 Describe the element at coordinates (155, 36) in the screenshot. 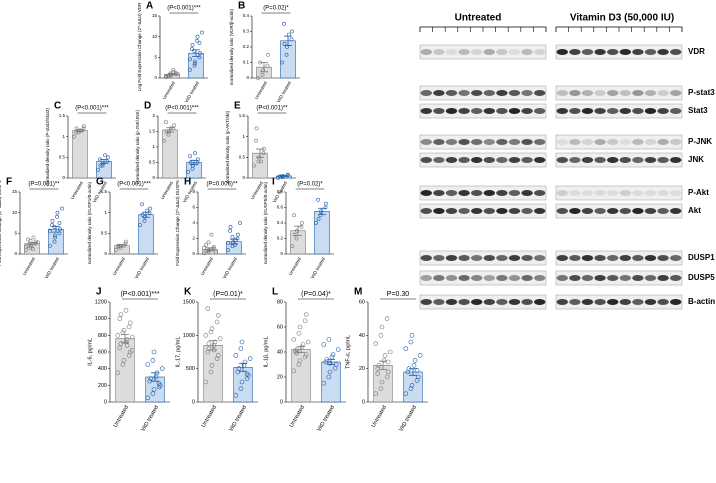

I see `y-tick-label: 10` at that location.